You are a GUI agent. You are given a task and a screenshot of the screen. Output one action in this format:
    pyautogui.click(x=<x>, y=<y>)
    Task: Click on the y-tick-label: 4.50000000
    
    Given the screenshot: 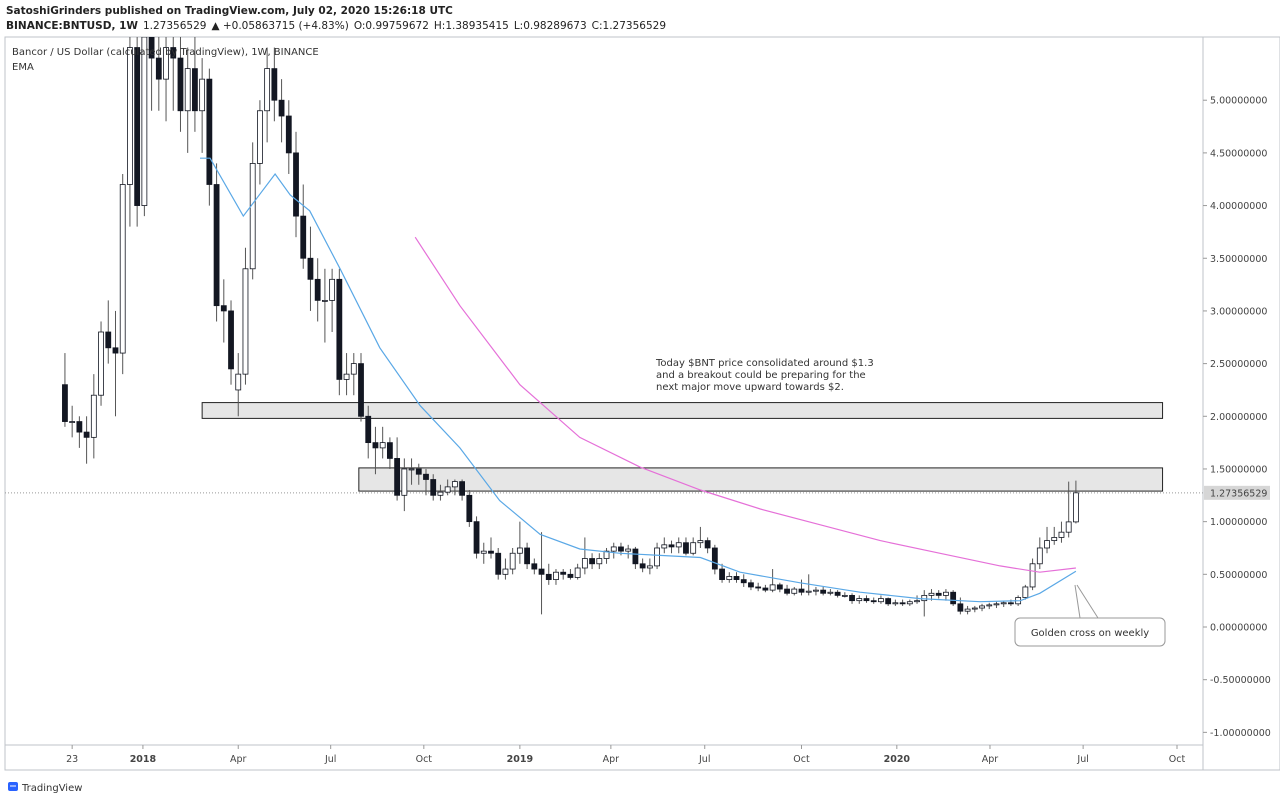 What is the action you would take?
    pyautogui.click(x=1238, y=153)
    